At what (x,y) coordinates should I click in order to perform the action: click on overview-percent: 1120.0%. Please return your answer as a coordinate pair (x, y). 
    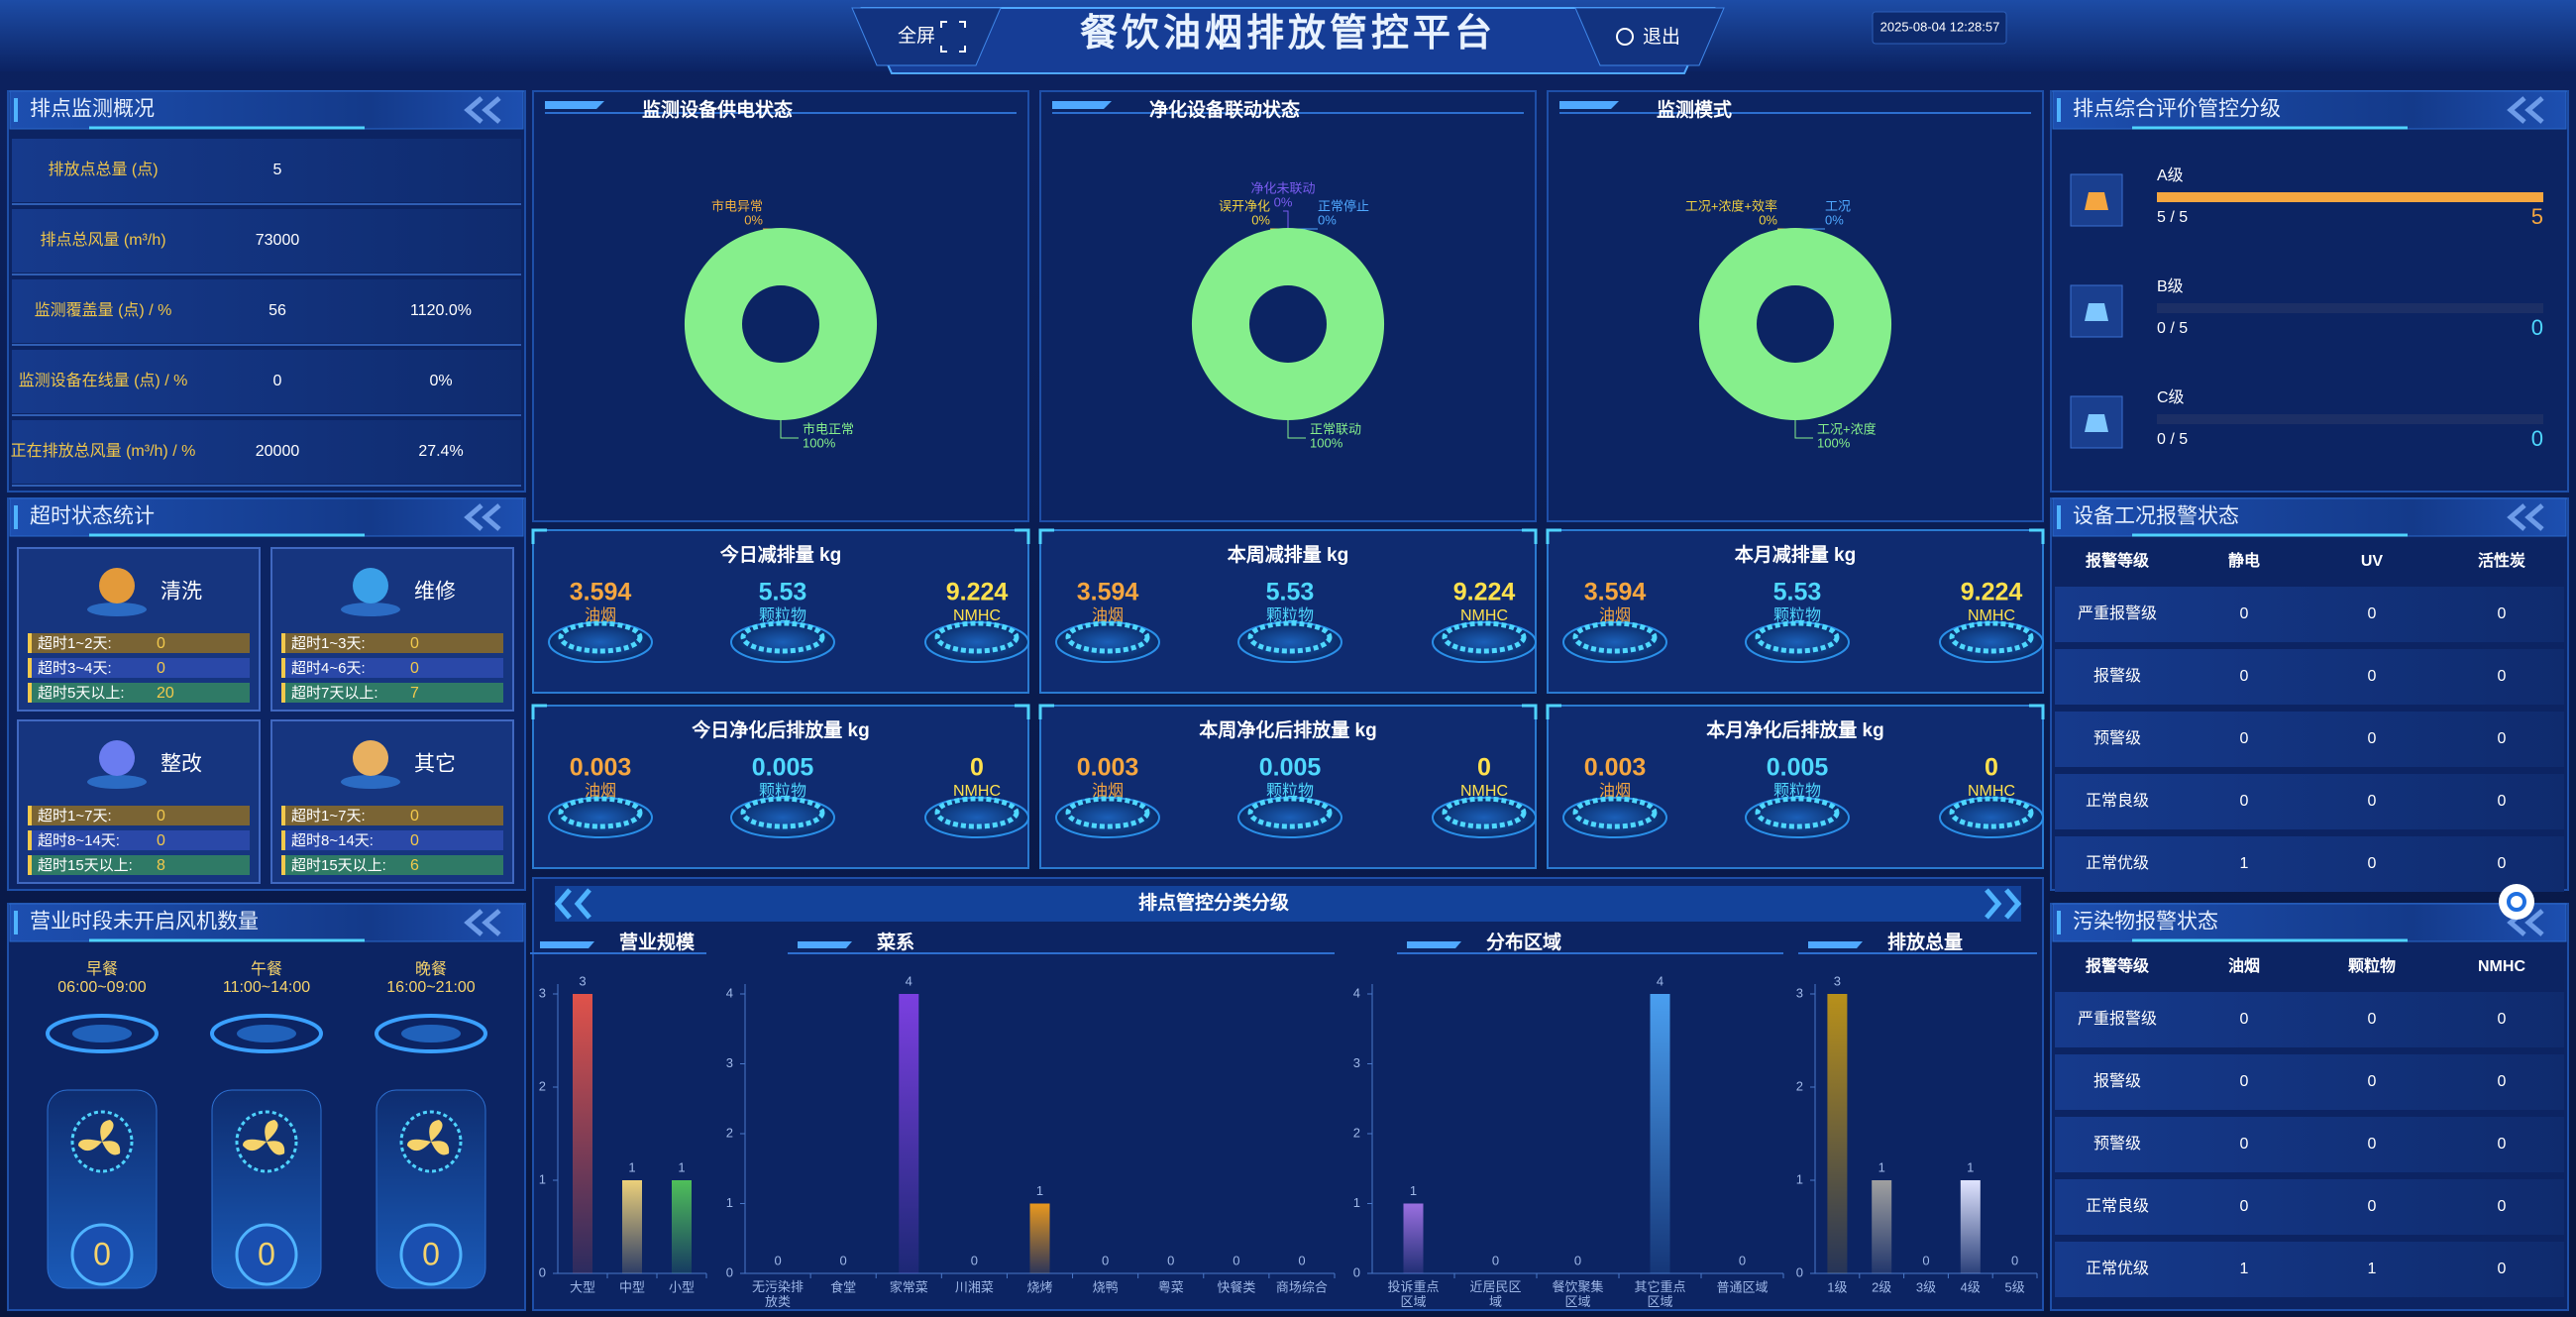
    Looking at the image, I should click on (441, 310).